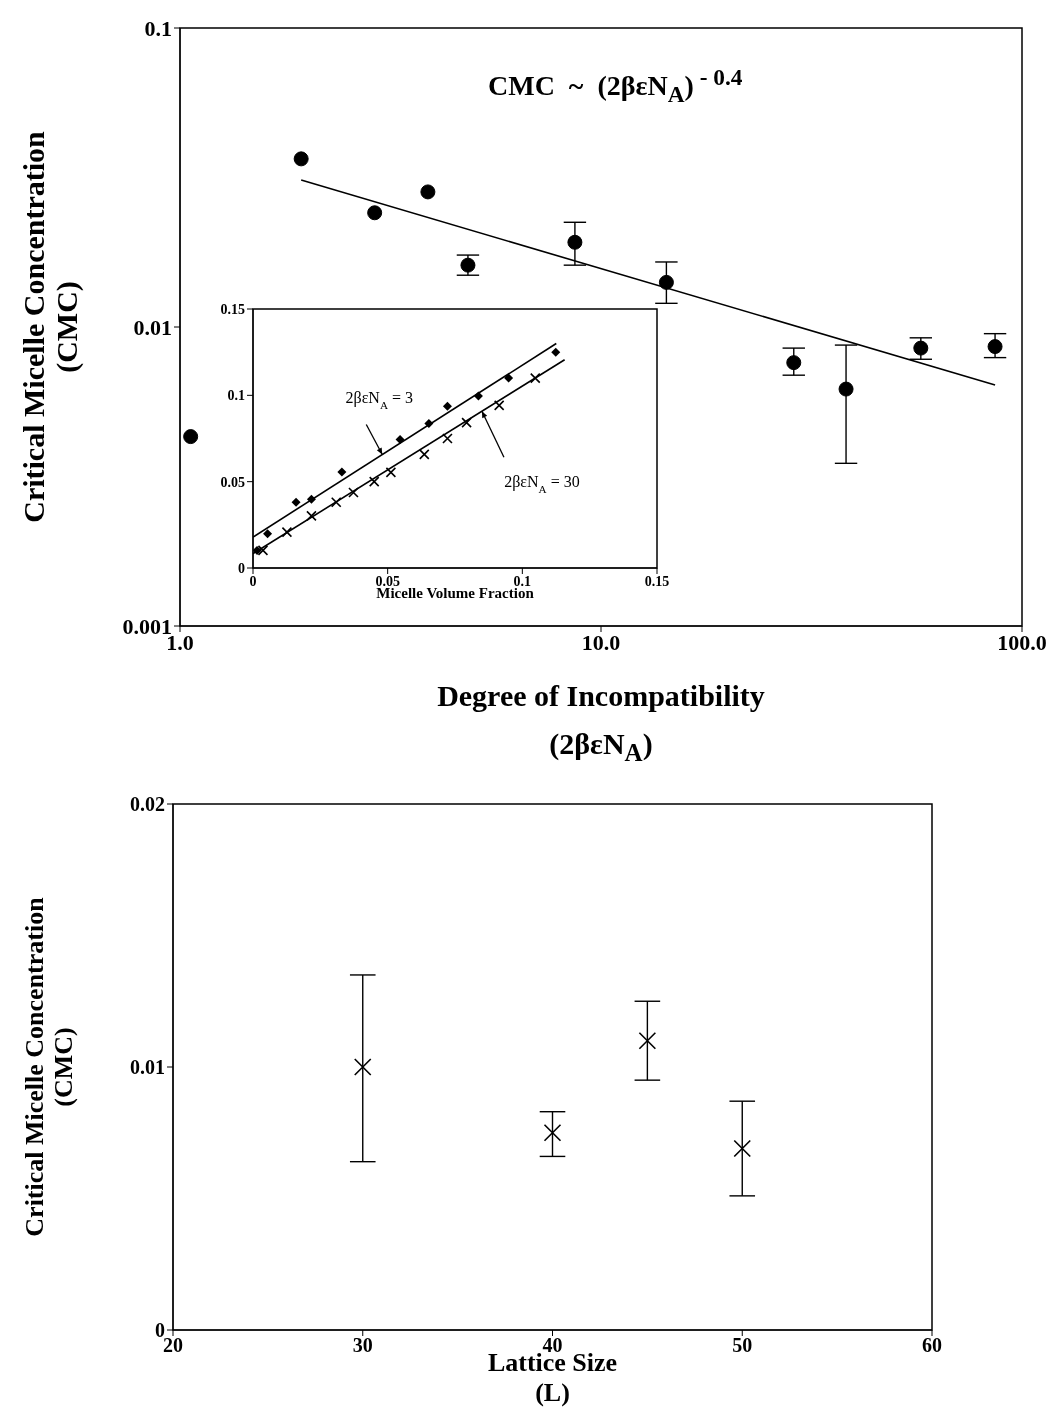  What do you see at coordinates (379, 399) in the screenshot?
I see `annotation: 2βεN$_{A}$ = 3` at bounding box center [379, 399].